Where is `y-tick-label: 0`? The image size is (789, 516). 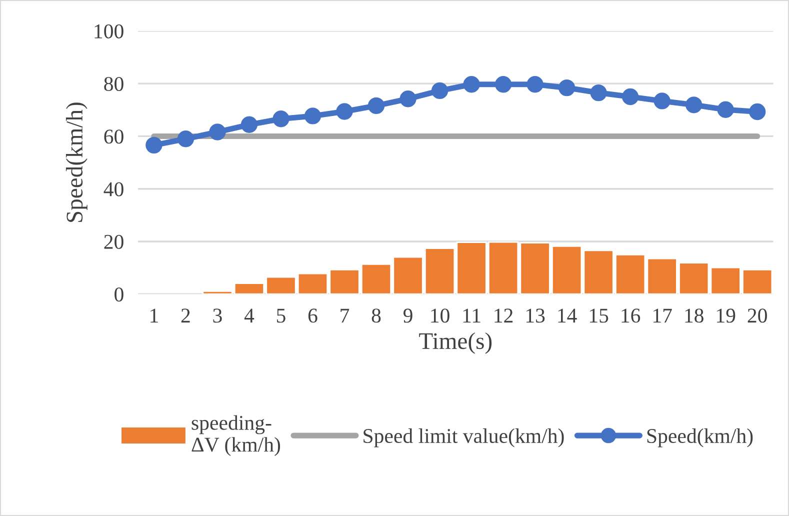
y-tick-label: 0 is located at coordinates (119, 294).